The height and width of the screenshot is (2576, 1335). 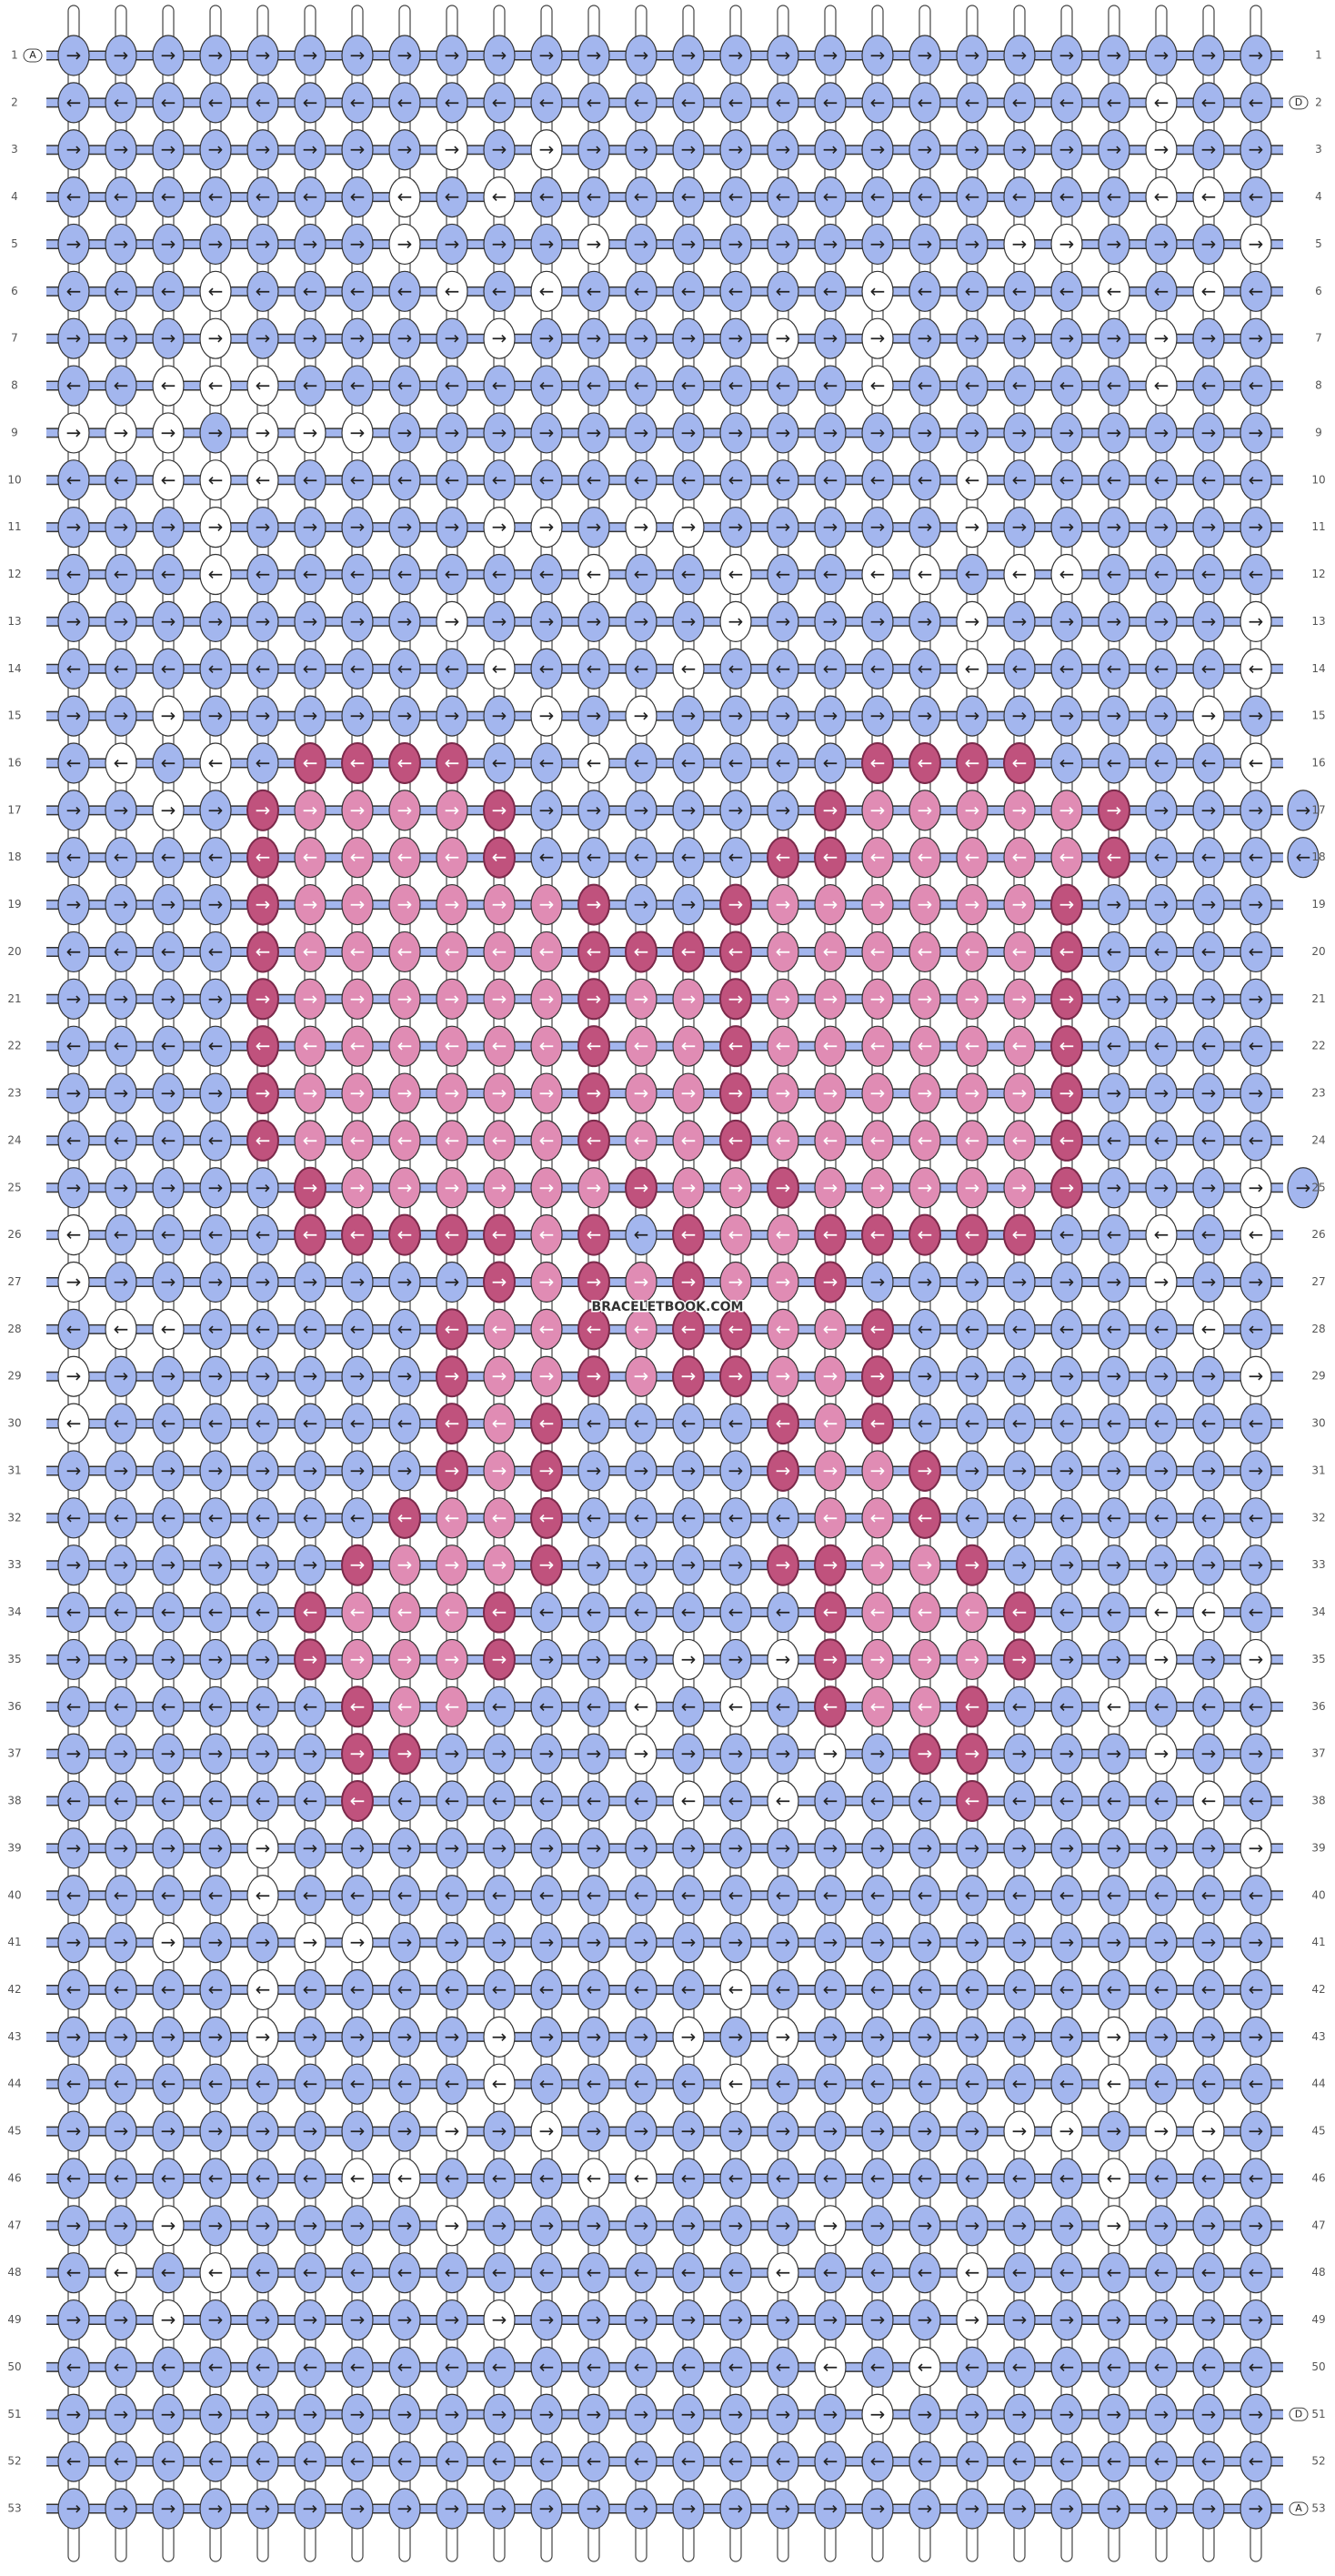 I want to click on row-label-right: 44, so click(x=1318, y=2084).